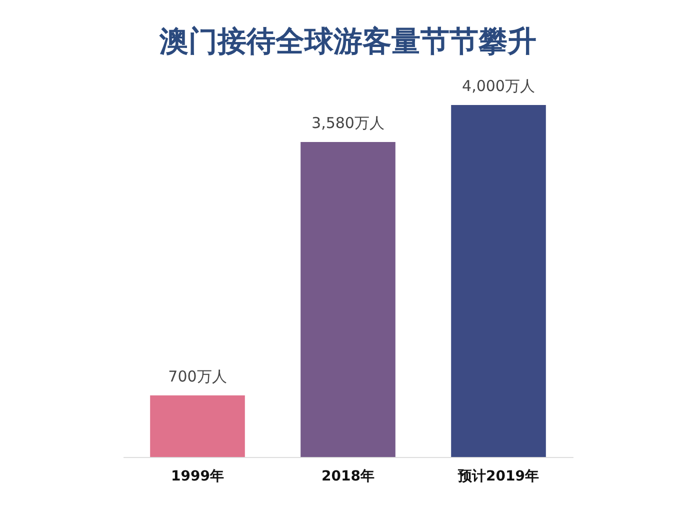  Describe the element at coordinates (347, 41) in the screenshot. I see `chart-title: 澳门接待全球游客量节节攀升` at that location.